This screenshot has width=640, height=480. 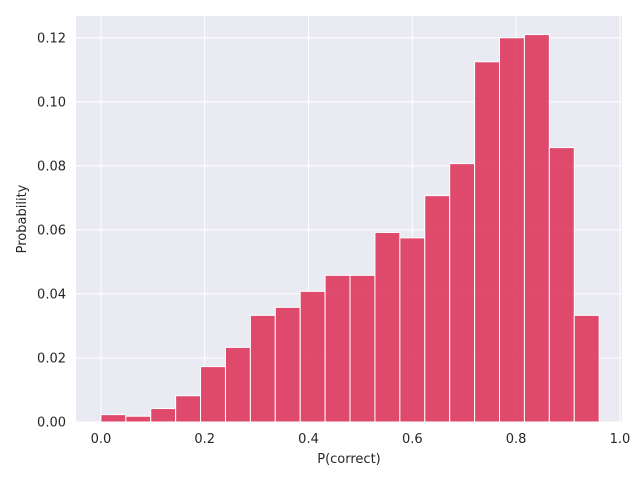 I want to click on y-tick-label: 0.04, so click(x=51, y=294).